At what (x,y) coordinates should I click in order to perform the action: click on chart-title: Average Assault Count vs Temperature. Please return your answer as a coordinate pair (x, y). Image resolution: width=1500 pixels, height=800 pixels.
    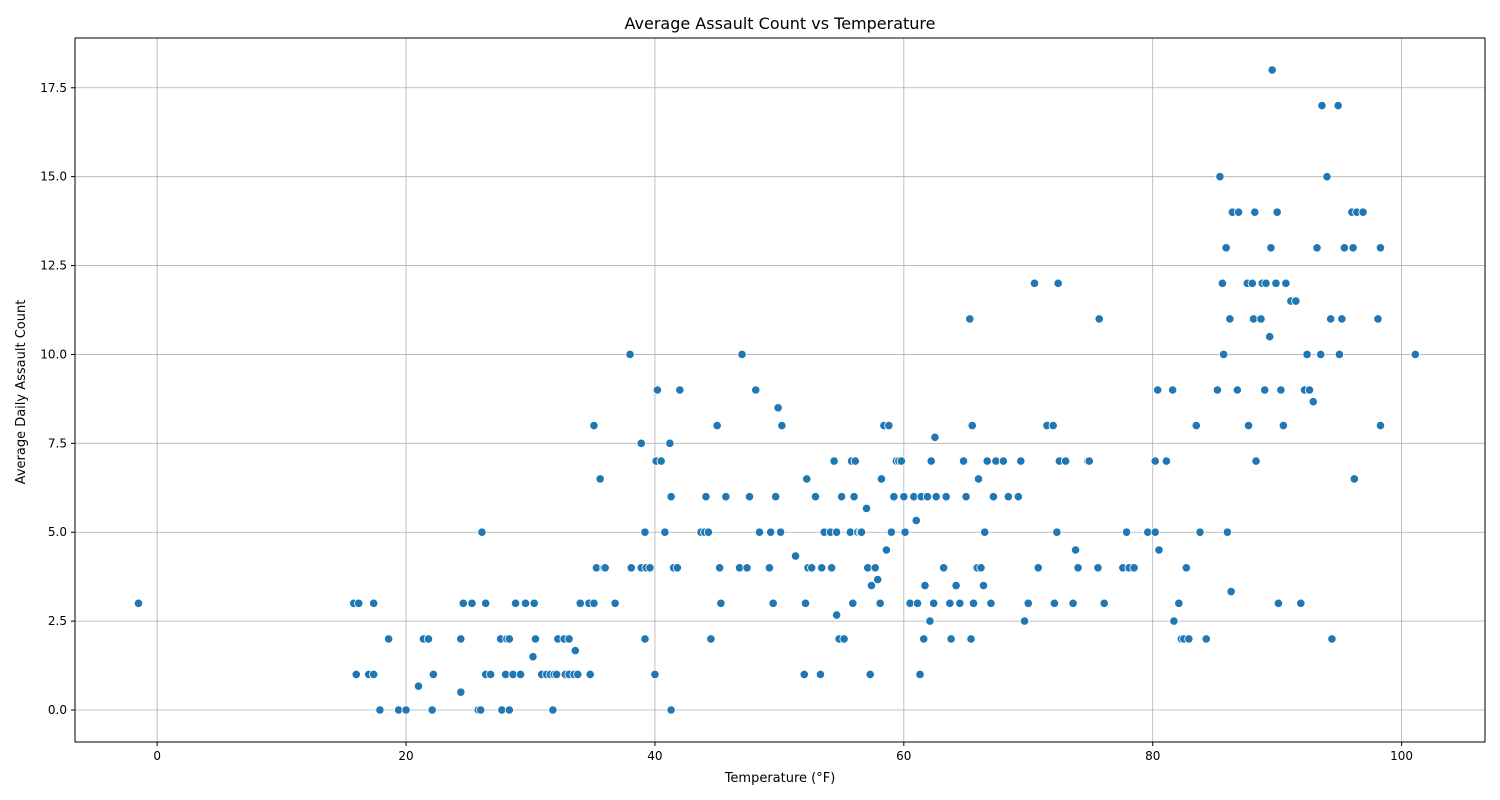
    Looking at the image, I should click on (780, 23).